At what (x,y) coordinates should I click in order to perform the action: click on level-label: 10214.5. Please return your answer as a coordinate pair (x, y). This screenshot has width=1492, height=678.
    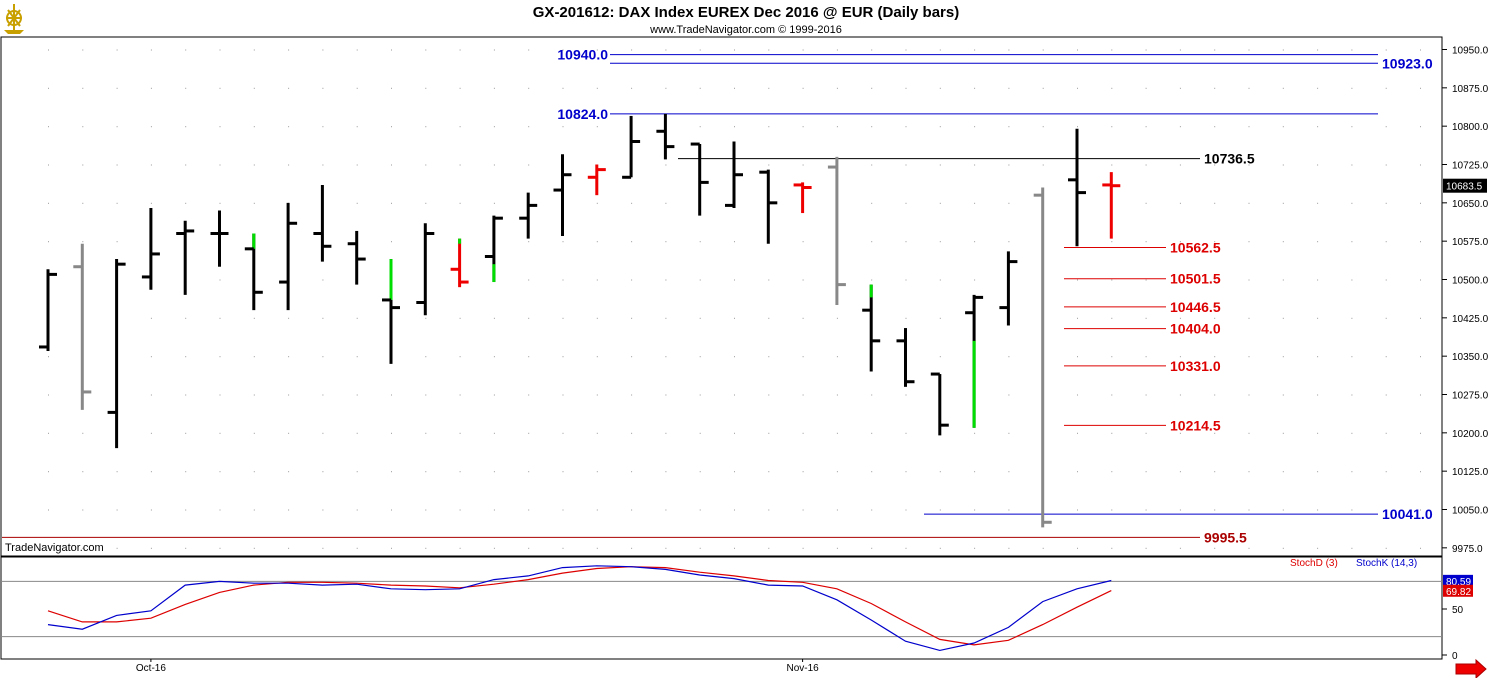
    Looking at the image, I should click on (1195, 425).